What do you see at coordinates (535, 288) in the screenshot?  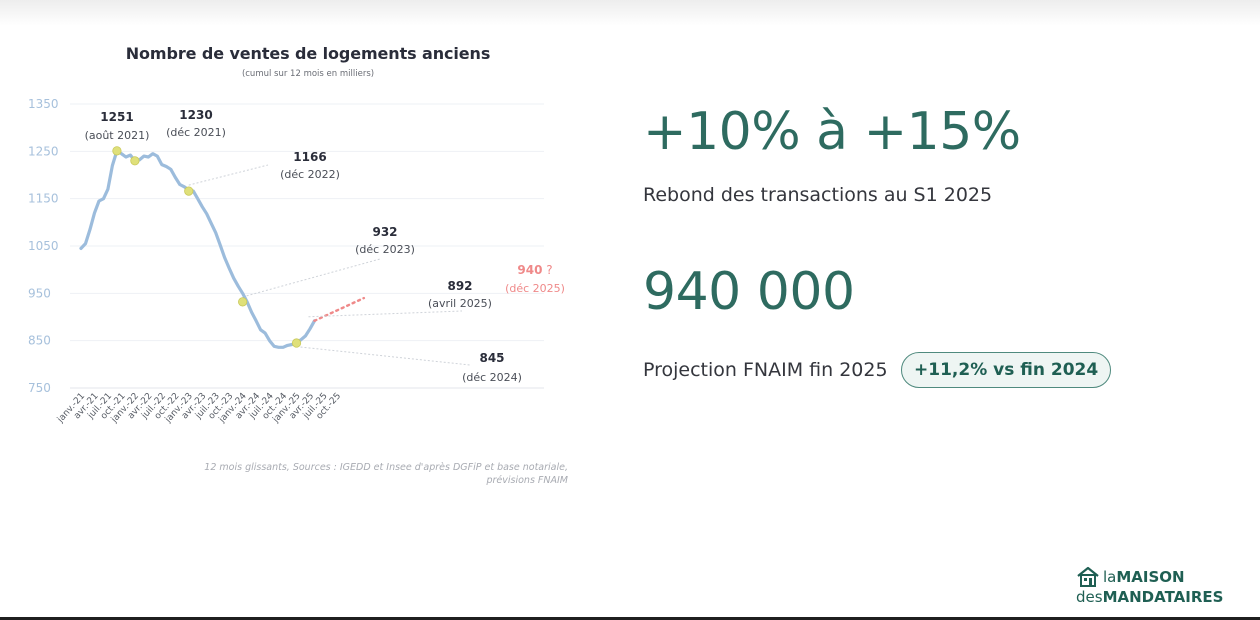 I see `annotation-date: (déc 2025)` at bounding box center [535, 288].